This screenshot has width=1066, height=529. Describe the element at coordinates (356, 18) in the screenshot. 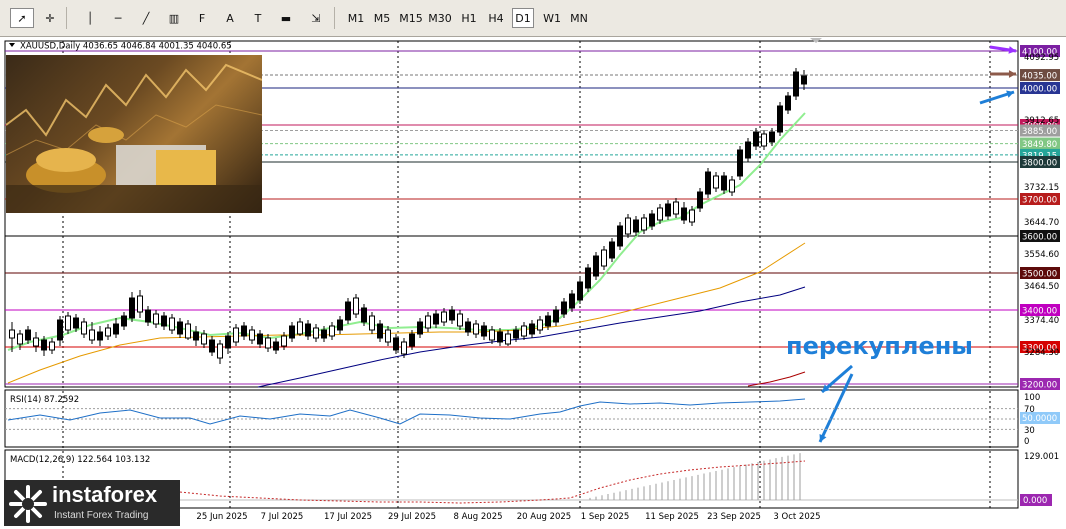

I see `timeframe-m1-button: M1` at that location.